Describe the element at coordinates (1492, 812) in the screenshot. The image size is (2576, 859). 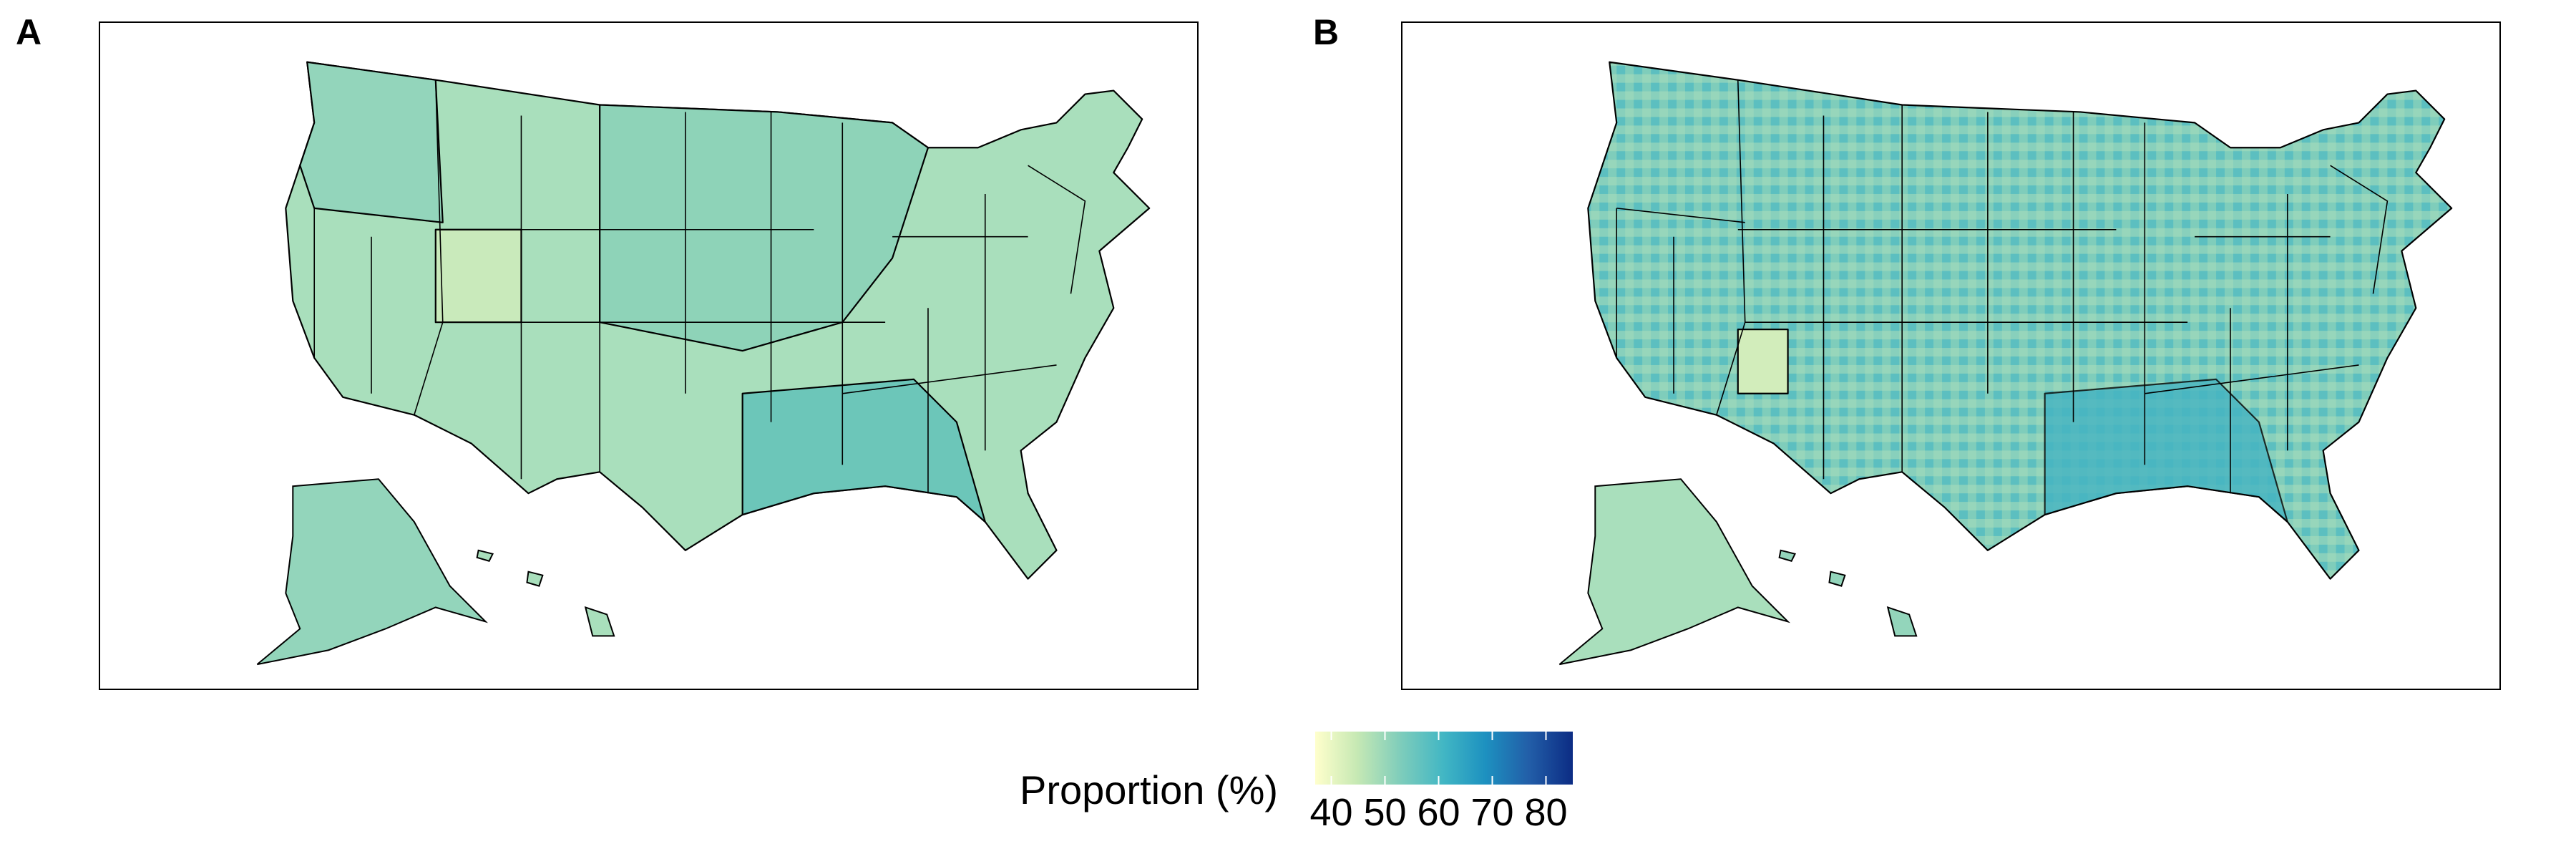
I see `legend-tick-label: 70` at that location.